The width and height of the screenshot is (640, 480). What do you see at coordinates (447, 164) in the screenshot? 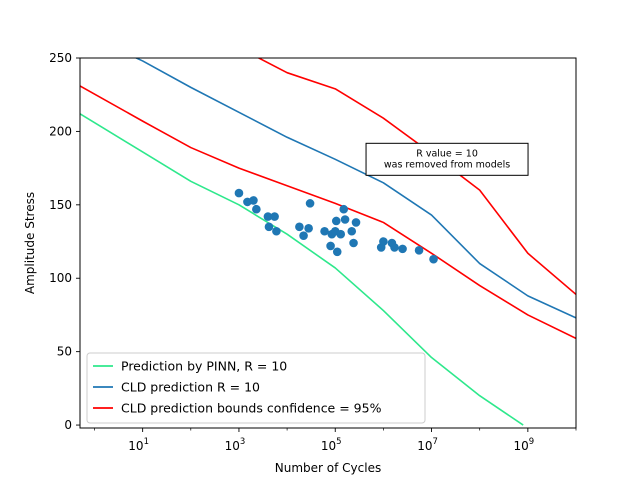
I see `annotation-text-1: was removed from models` at bounding box center [447, 164].